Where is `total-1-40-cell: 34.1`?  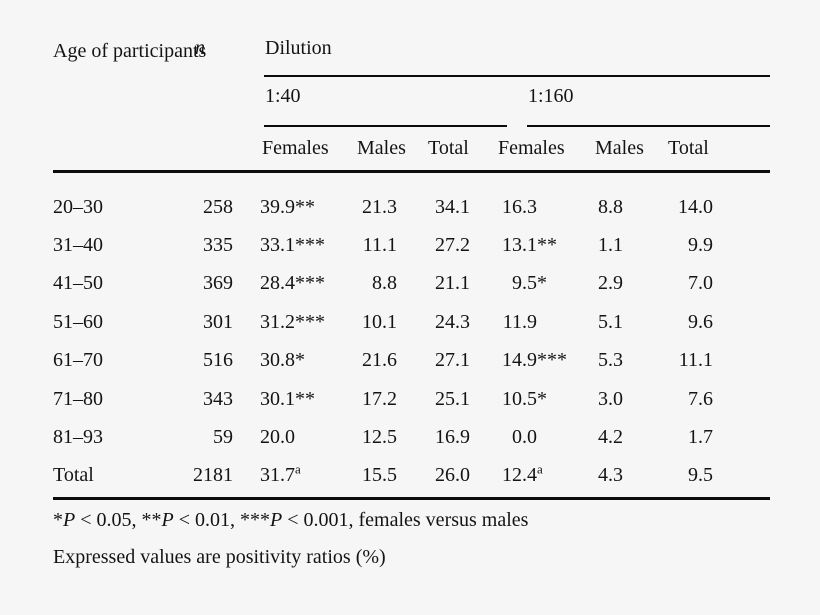
total-1-40-cell: 34.1 is located at coordinates (452, 206).